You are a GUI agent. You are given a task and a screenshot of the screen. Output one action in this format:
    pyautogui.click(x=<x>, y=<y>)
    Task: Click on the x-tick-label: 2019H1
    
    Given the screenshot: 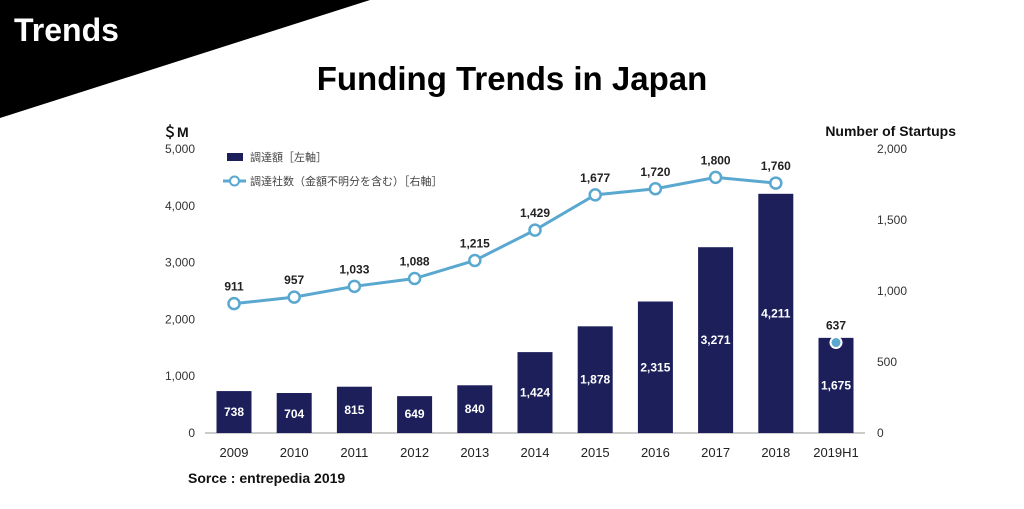 What is the action you would take?
    pyautogui.click(x=836, y=452)
    